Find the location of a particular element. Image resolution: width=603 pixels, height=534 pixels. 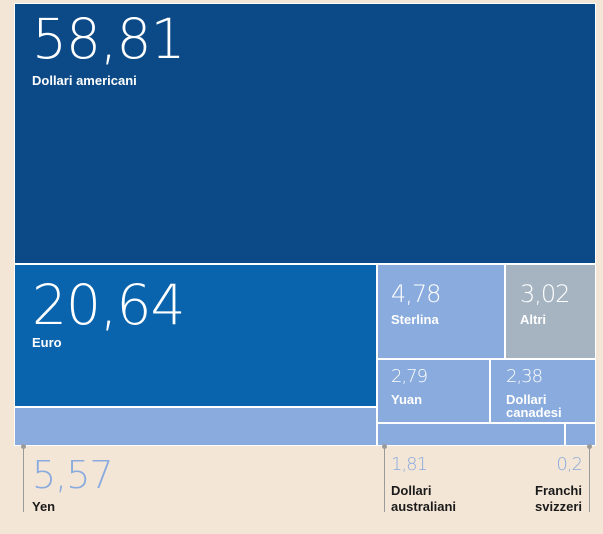

tile-label-5: Yuan is located at coordinates (407, 399).